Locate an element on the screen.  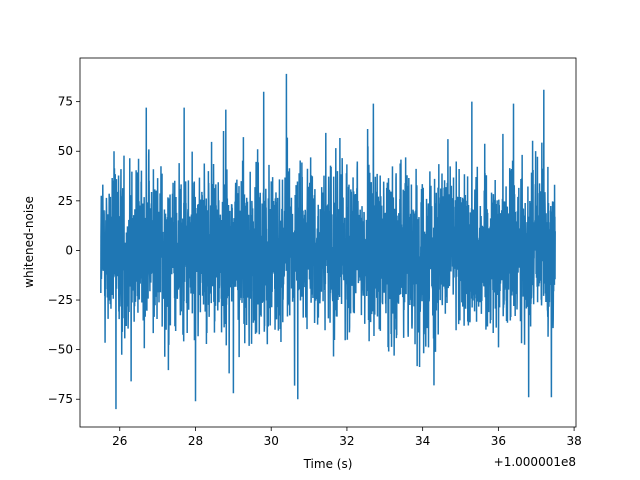
x-tick-label: 36 is located at coordinates (498, 441).